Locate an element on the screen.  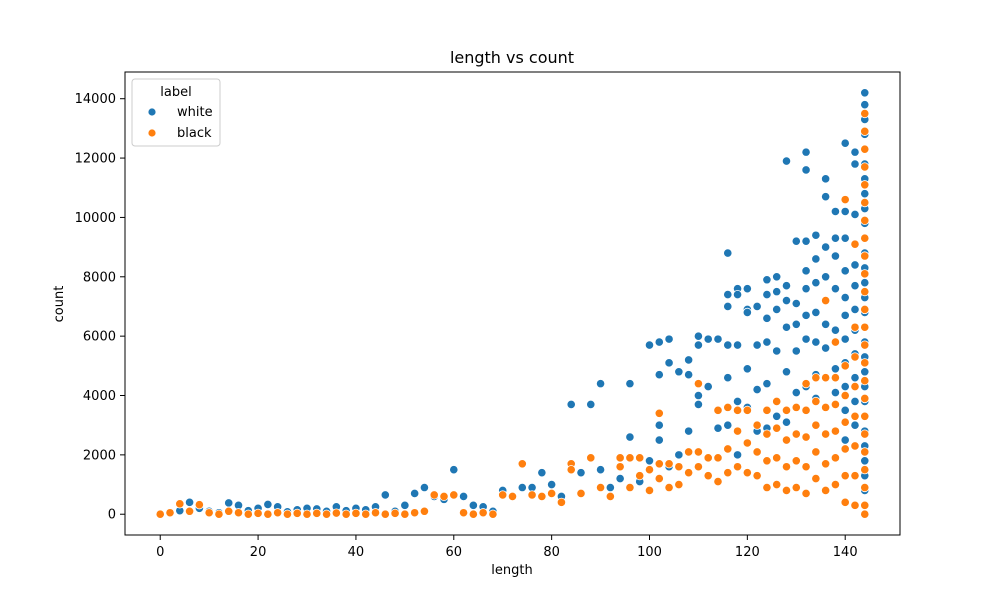
x-tick-label: 80 is located at coordinates (551, 552).